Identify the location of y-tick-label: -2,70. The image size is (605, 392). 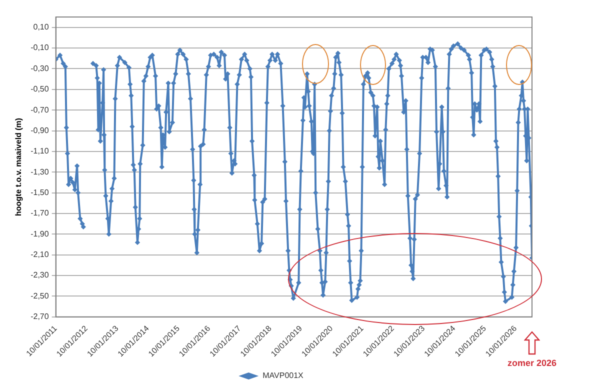
(40, 317).